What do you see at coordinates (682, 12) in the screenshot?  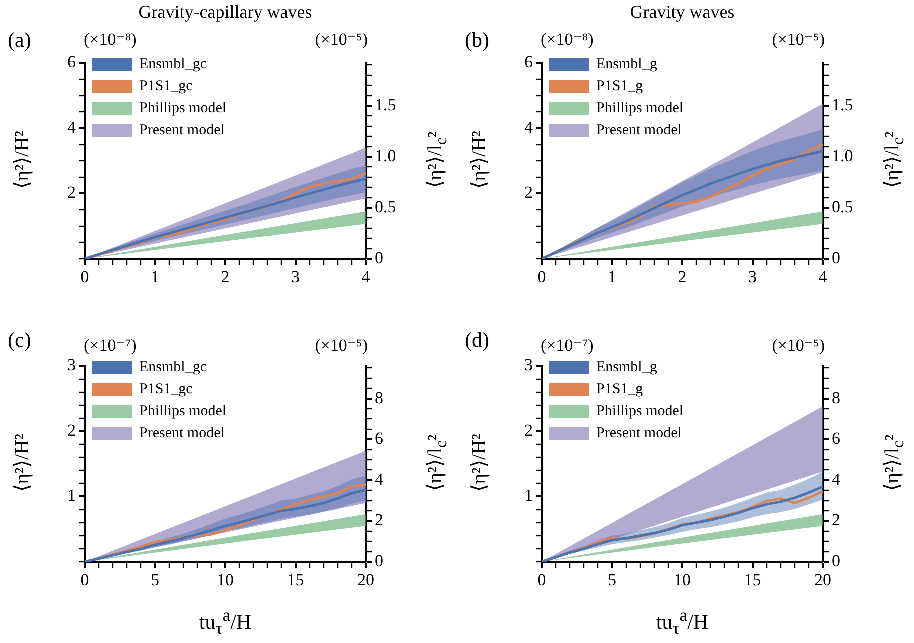 I see `chart-title: Gravity waves` at bounding box center [682, 12].